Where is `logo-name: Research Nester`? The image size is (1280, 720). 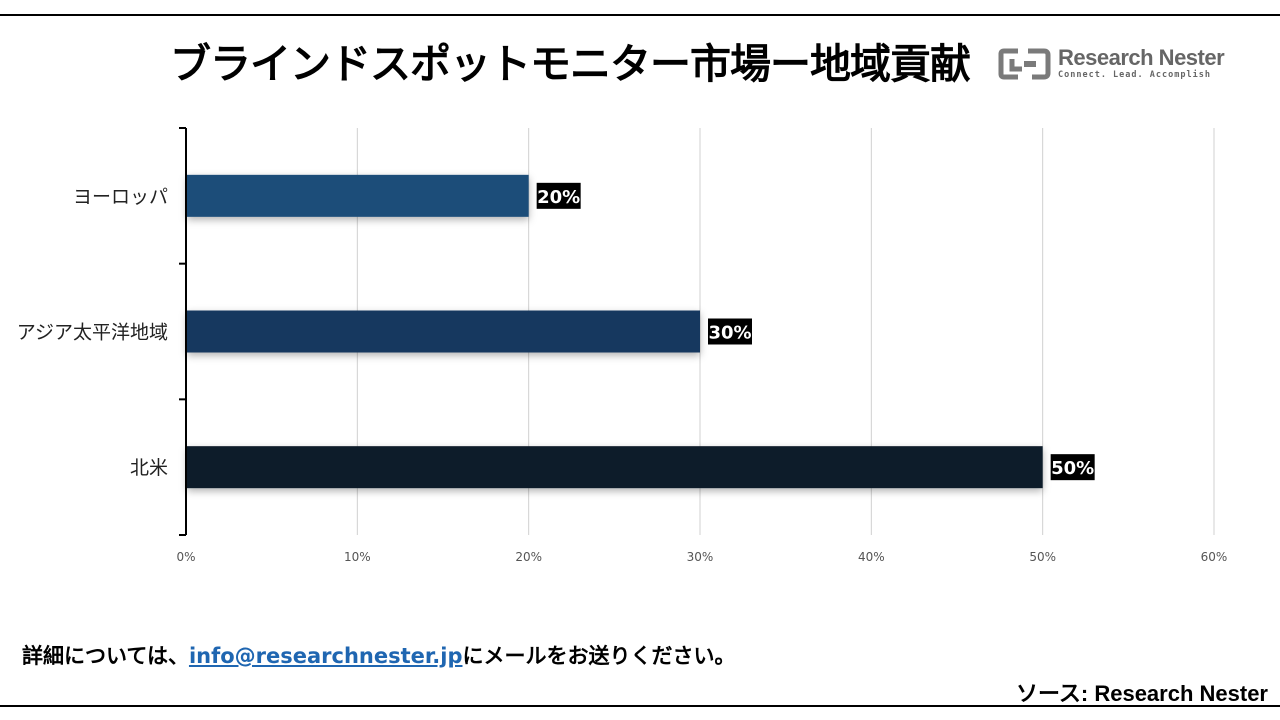
logo-name: Research Nester is located at coordinates (1141, 57).